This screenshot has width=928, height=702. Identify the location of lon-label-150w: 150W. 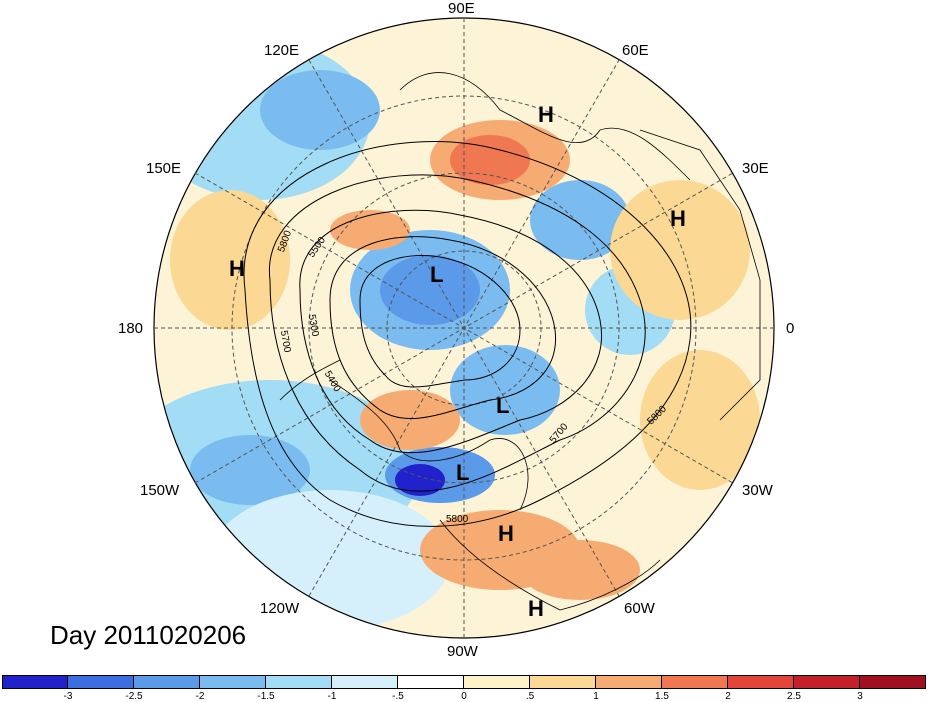
(160, 490).